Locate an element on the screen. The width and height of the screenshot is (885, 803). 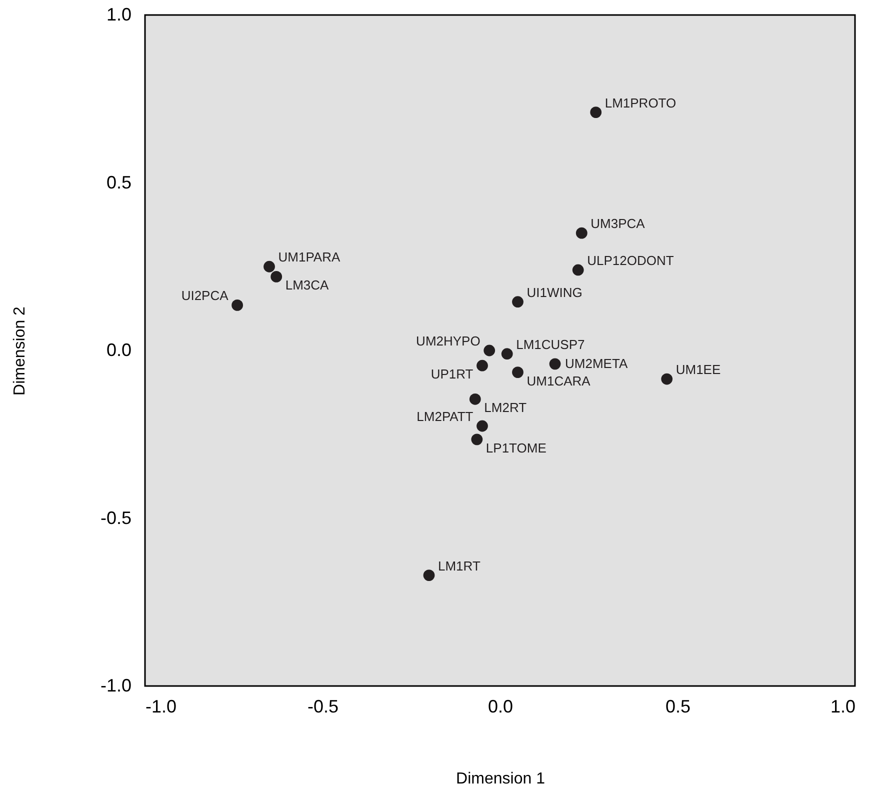
series-label: LP1TOME is located at coordinates (516, 448).